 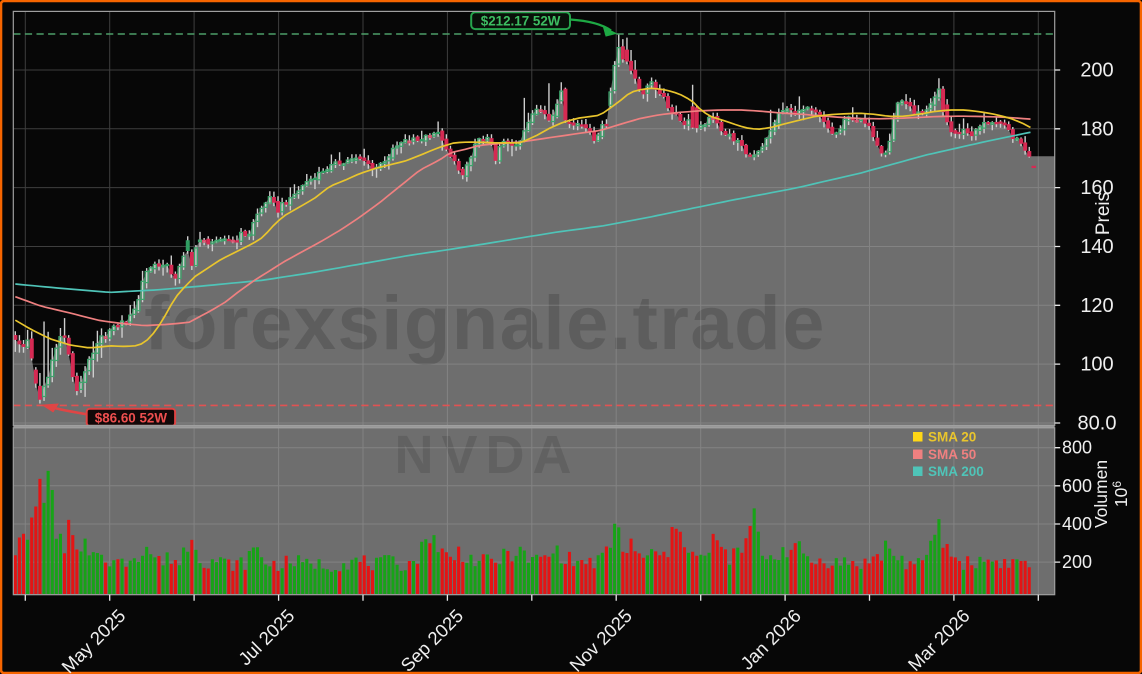 What do you see at coordinates (131, 417) in the screenshot?
I see `svg-text: $86.60 52W` at bounding box center [131, 417].